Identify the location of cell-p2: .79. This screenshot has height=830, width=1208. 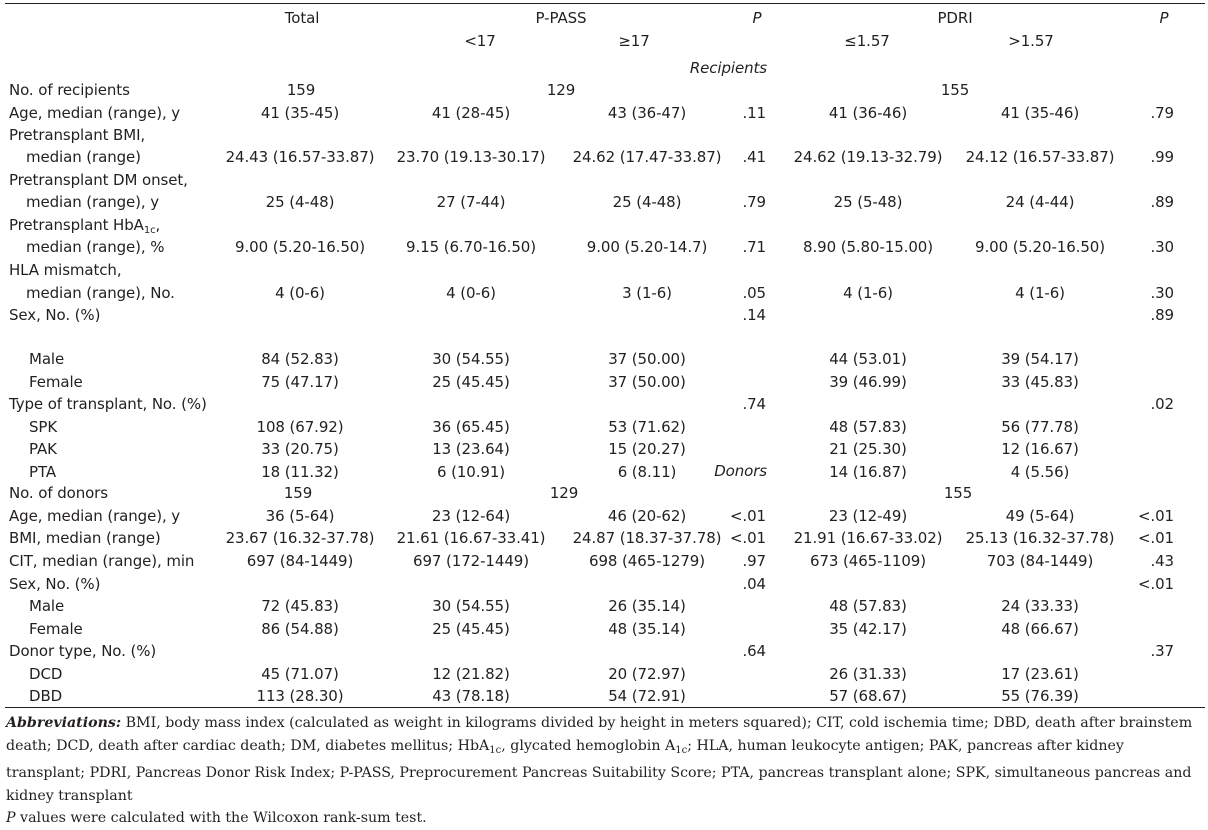
(1162, 113).